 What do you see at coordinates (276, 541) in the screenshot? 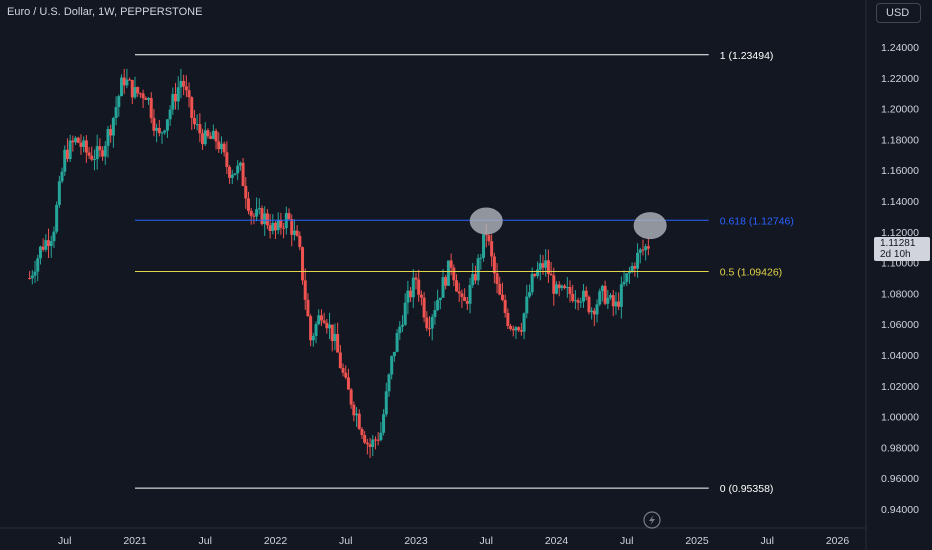
I see `time-tick-label: 2022` at bounding box center [276, 541].